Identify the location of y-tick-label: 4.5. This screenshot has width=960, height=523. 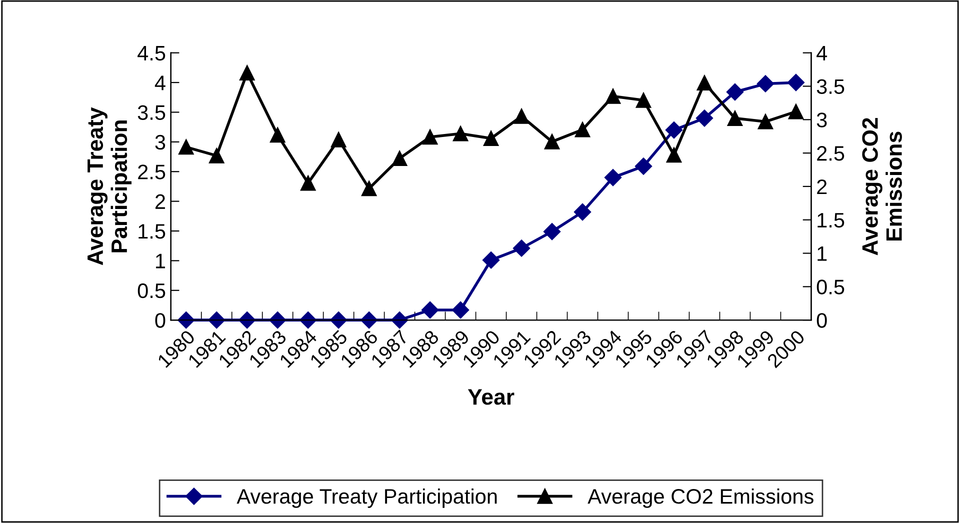
(152, 53).